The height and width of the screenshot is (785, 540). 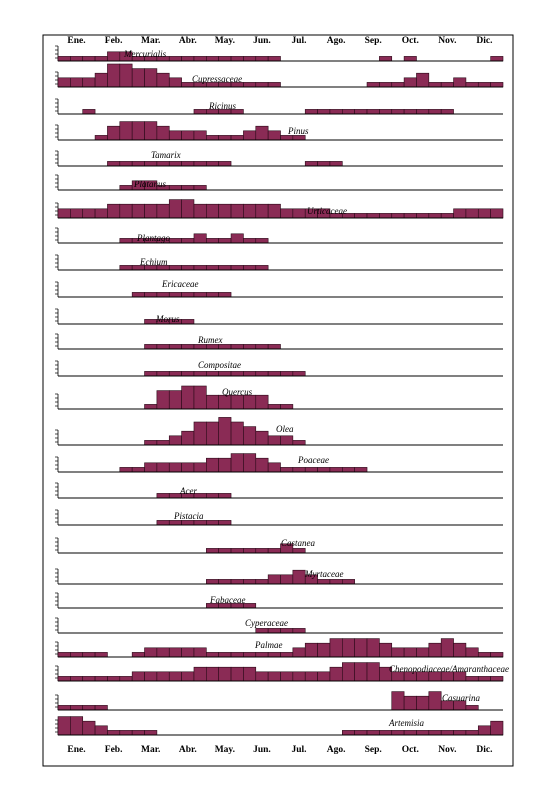 I want to click on month-label-top: Mar., so click(x=150, y=41).